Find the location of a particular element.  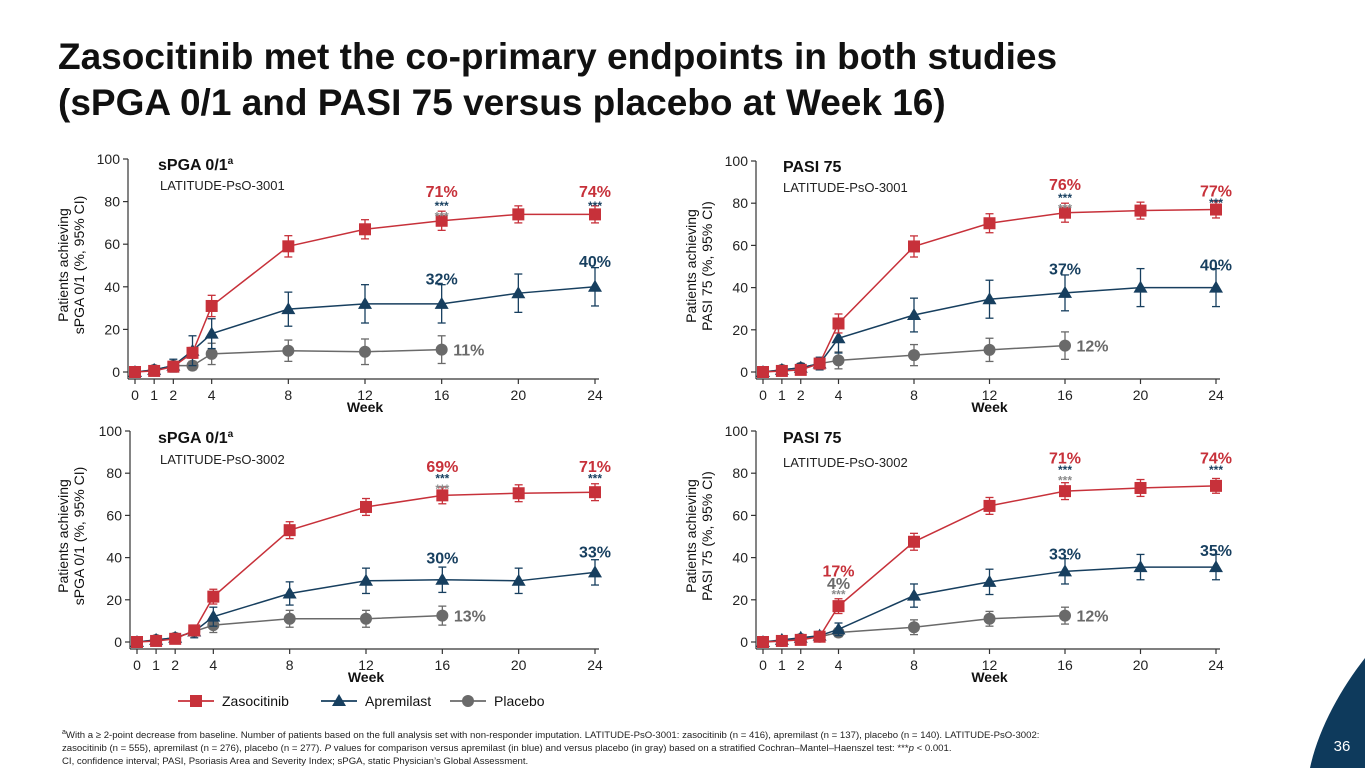

value-label: 74% is located at coordinates (595, 192).